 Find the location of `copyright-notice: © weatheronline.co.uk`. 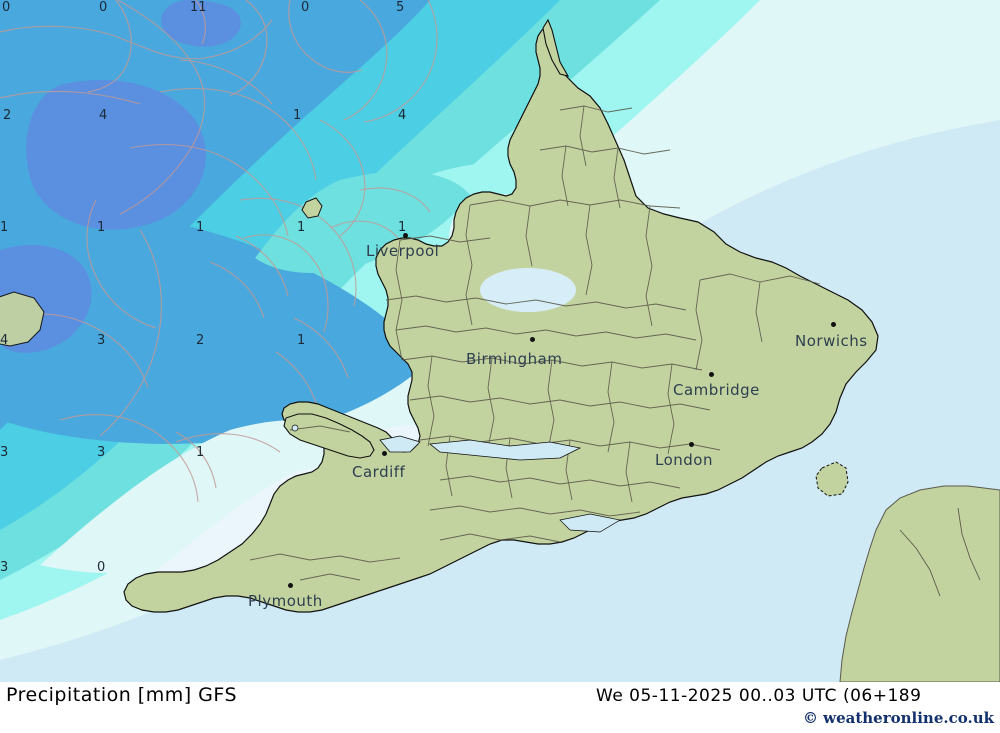

copyright-notice: © weatheronline.co.uk is located at coordinates (898, 718).